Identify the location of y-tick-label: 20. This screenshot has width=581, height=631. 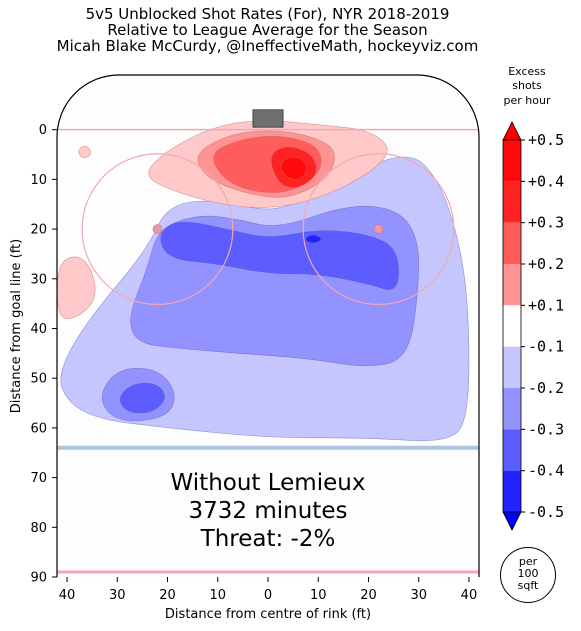
(38, 230).